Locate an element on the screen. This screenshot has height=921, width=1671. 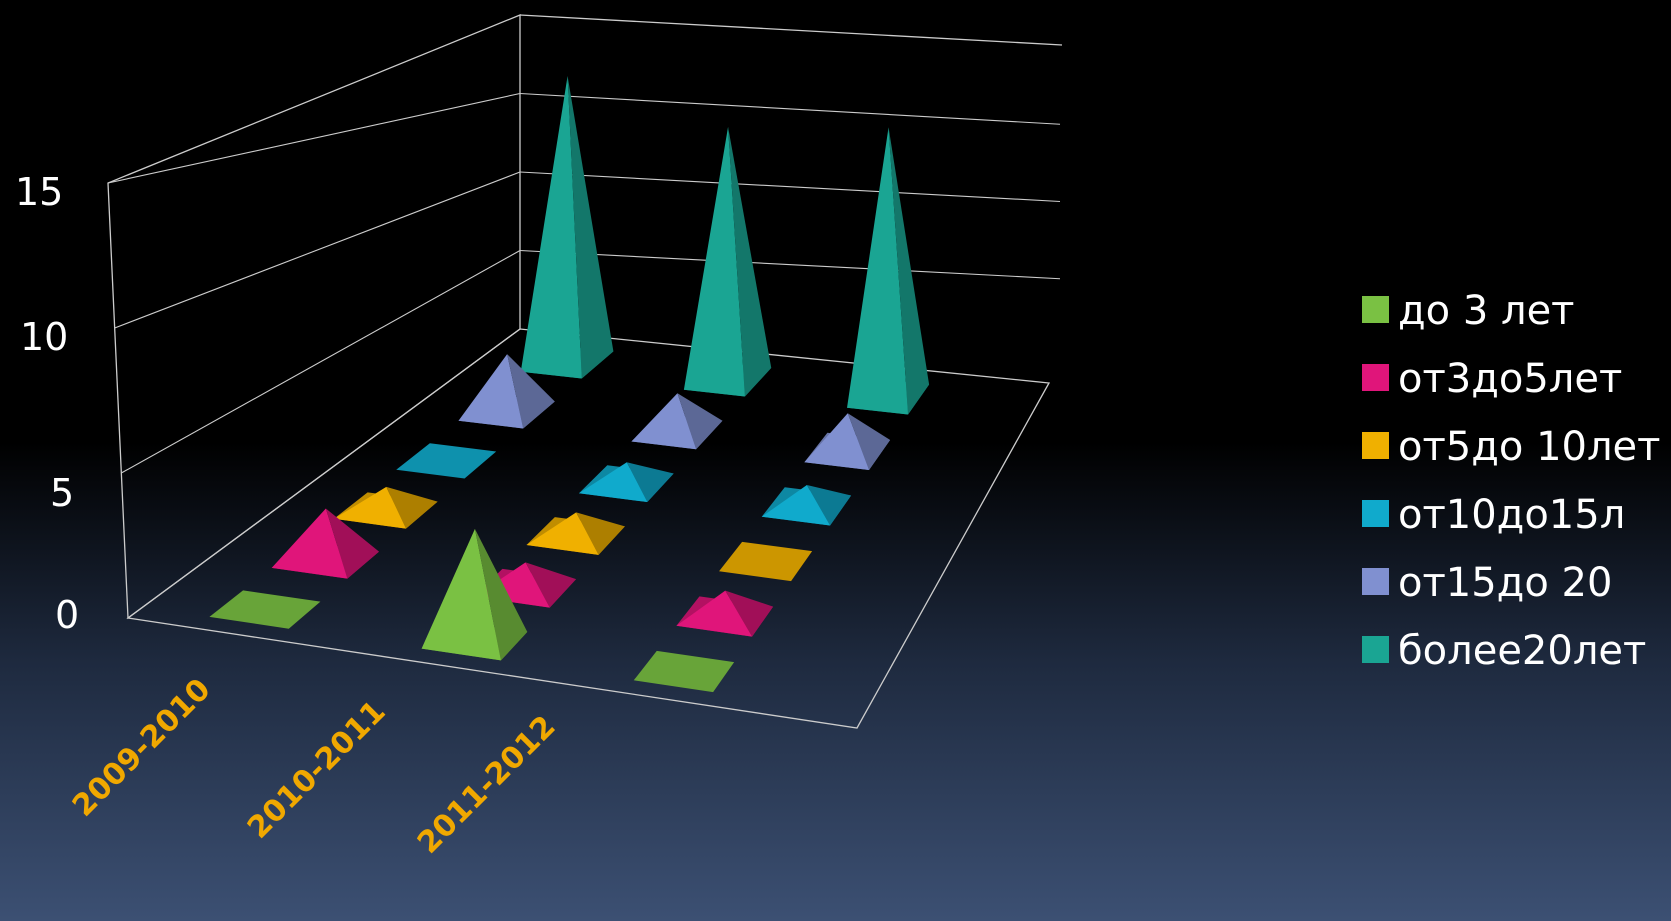
legend-label: более20лет is located at coordinates (1522, 651).